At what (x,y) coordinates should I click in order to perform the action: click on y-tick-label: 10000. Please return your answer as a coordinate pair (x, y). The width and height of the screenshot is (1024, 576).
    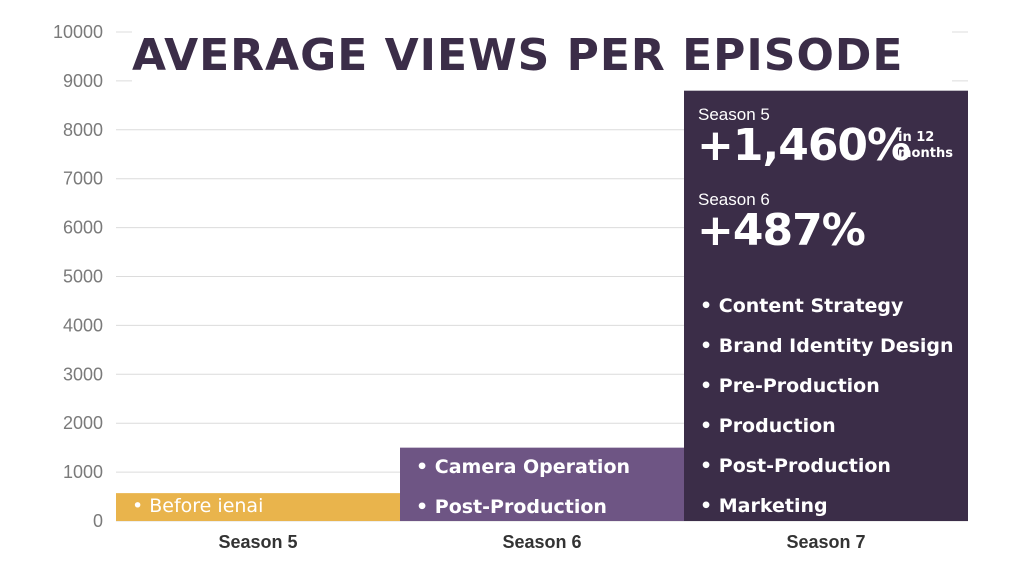
    Looking at the image, I should click on (78, 32).